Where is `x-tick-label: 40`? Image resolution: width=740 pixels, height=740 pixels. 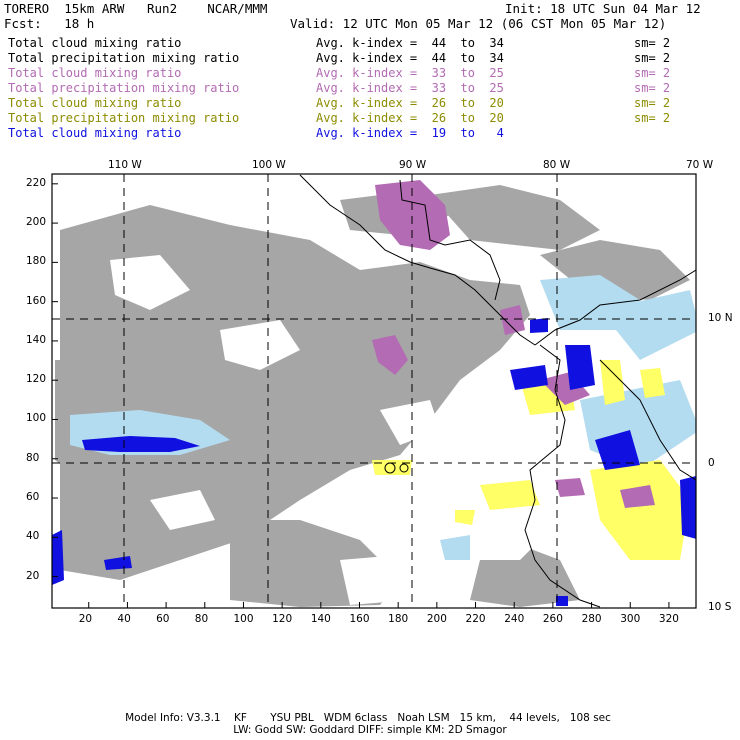
x-tick-label: 40 is located at coordinates (124, 619).